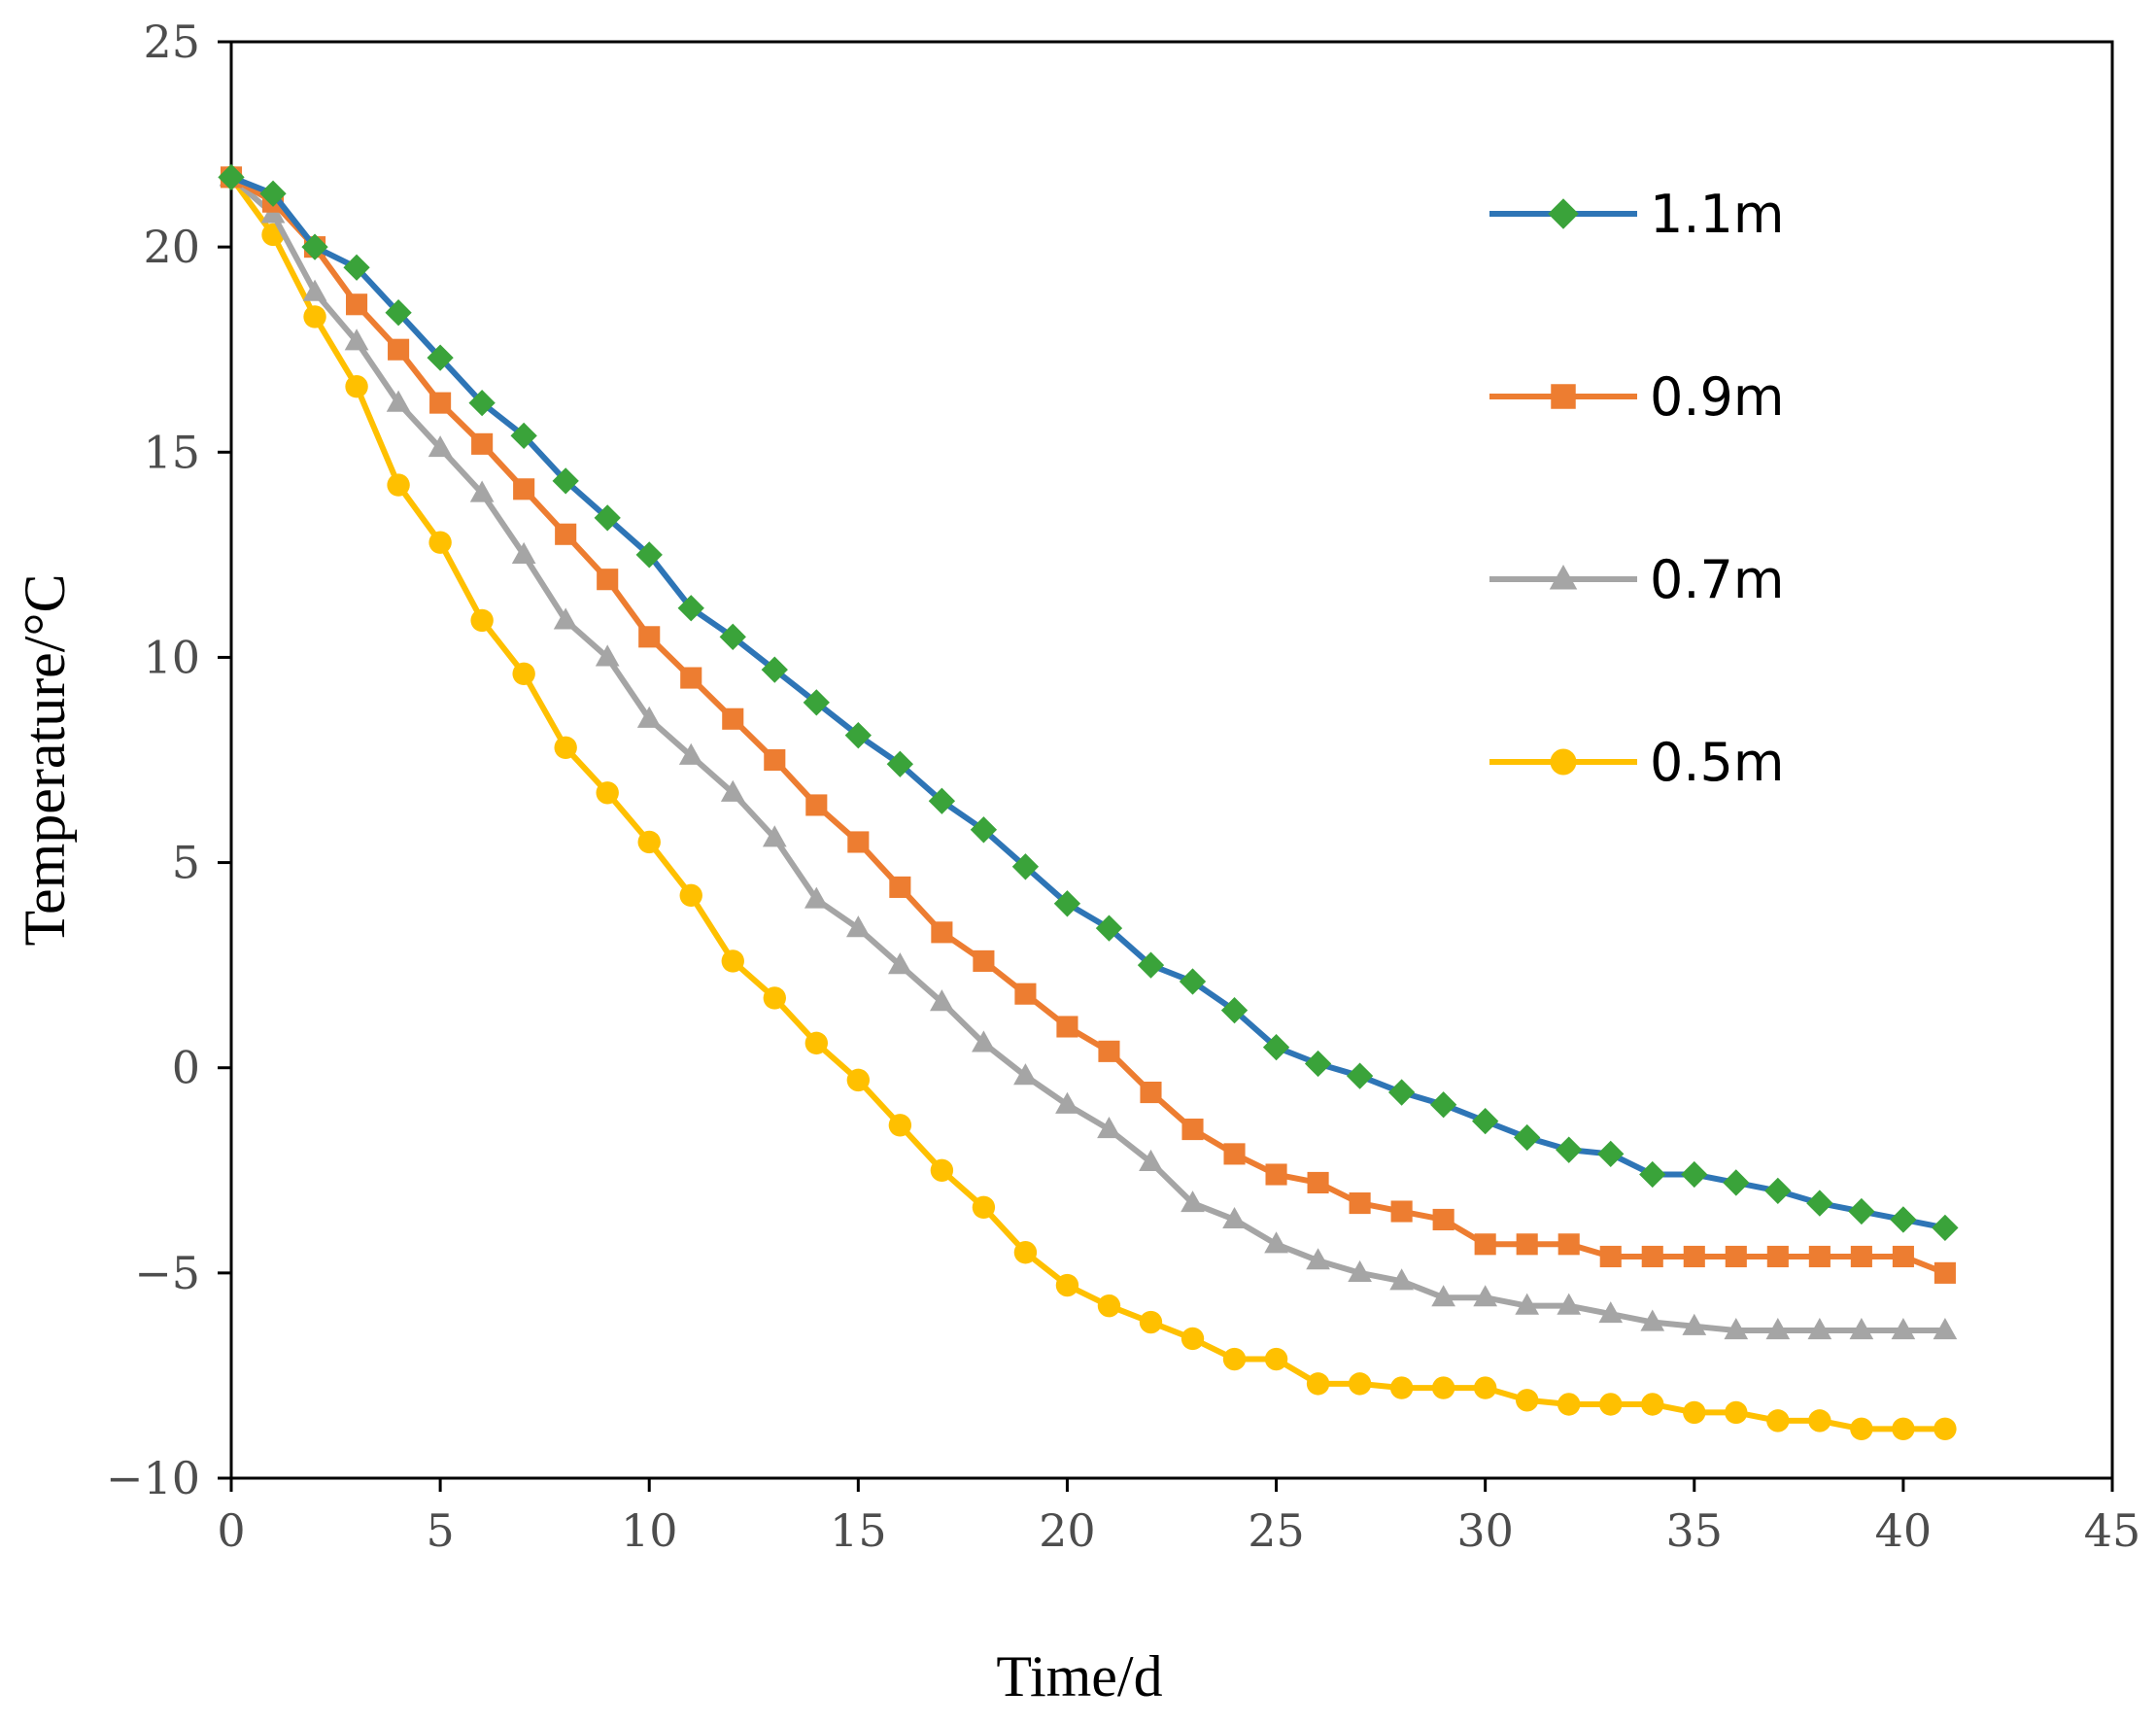  What do you see at coordinates (1695, 1530) in the screenshot?
I see `x-tick-label: 35` at bounding box center [1695, 1530].